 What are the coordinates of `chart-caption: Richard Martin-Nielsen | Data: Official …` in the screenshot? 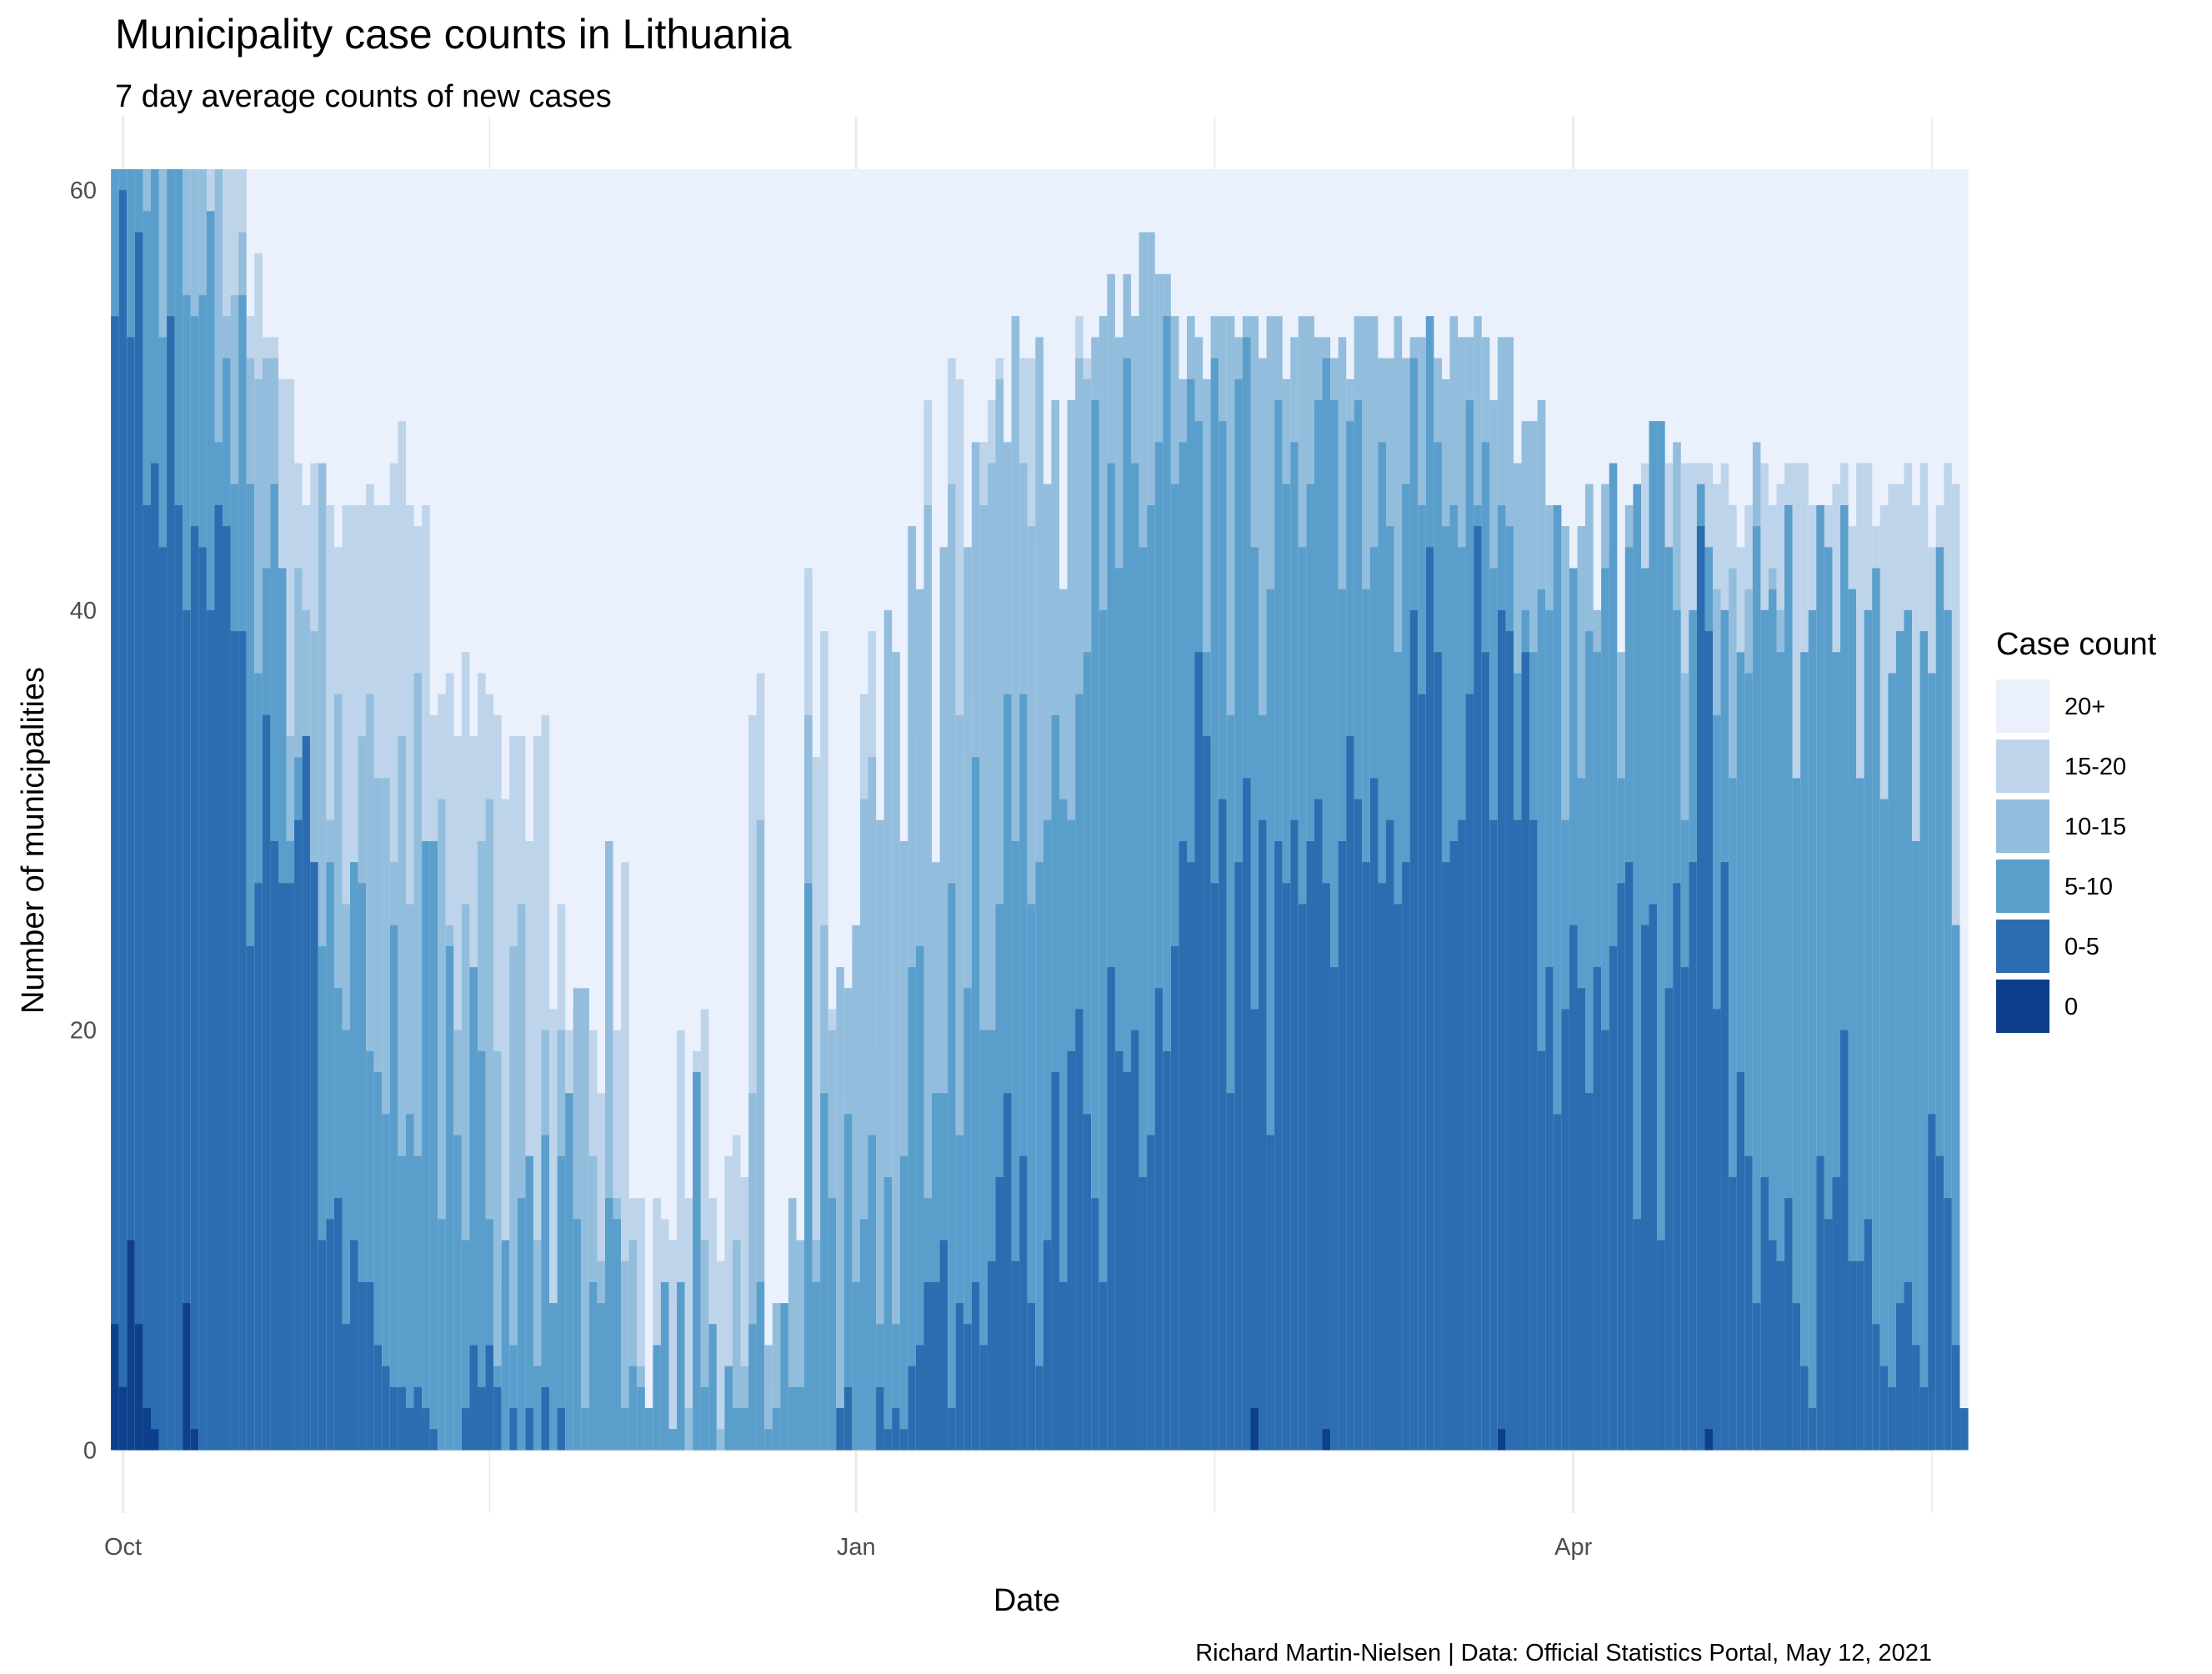 It's located at (1563, 1653).